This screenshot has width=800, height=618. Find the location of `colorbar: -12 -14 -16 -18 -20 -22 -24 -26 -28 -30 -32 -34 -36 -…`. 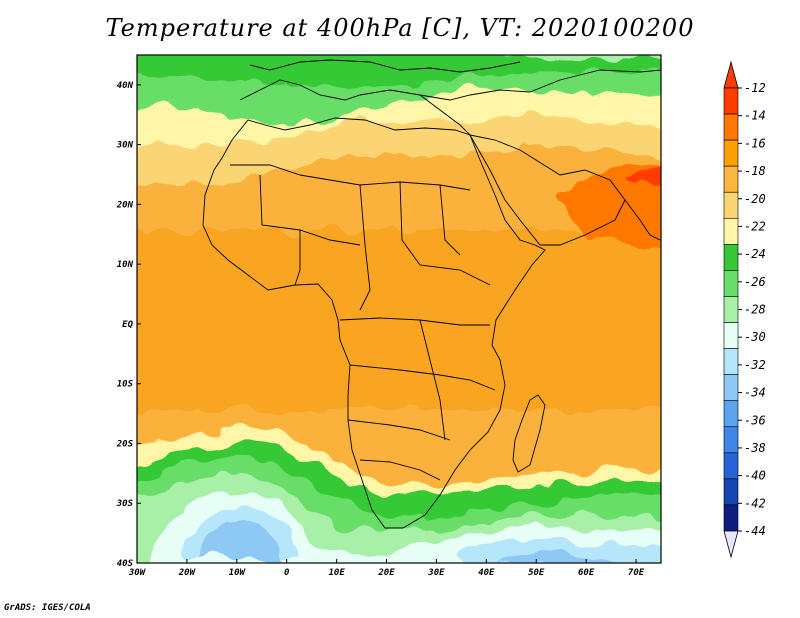

colorbar: -12 -14 -16 -18 -20 -22 -24 -26 -28 -30 -32 -34 -36 -… is located at coordinates (744, 309).